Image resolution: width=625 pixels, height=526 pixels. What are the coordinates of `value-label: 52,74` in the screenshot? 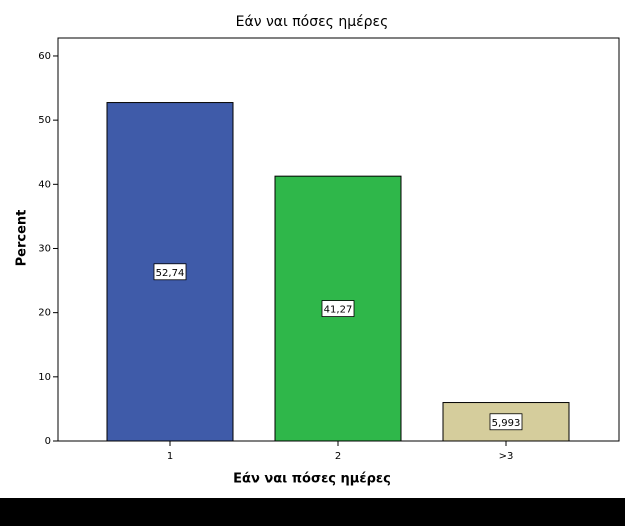 It's located at (170, 273).